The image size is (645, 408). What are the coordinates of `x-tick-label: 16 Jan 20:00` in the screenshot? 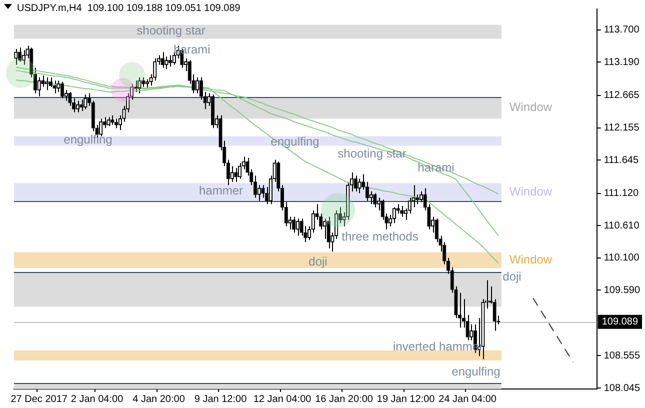 It's located at (344, 399).